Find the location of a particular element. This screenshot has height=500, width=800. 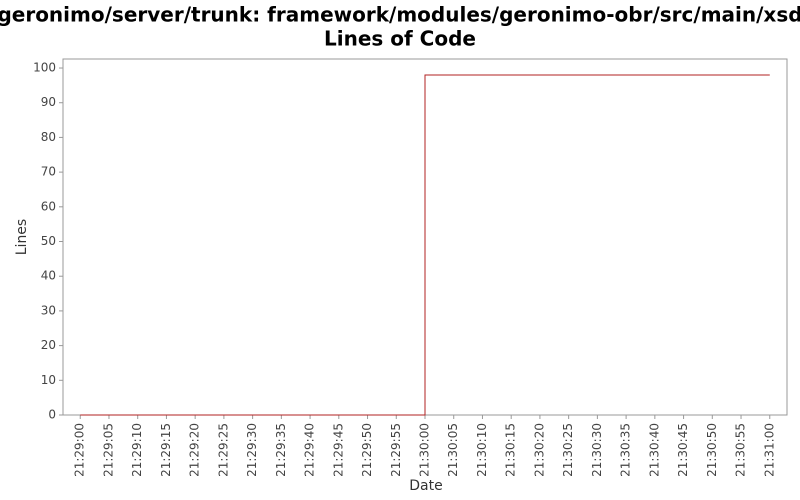

x-tick-label: 21:30:20 is located at coordinates (539, 450).